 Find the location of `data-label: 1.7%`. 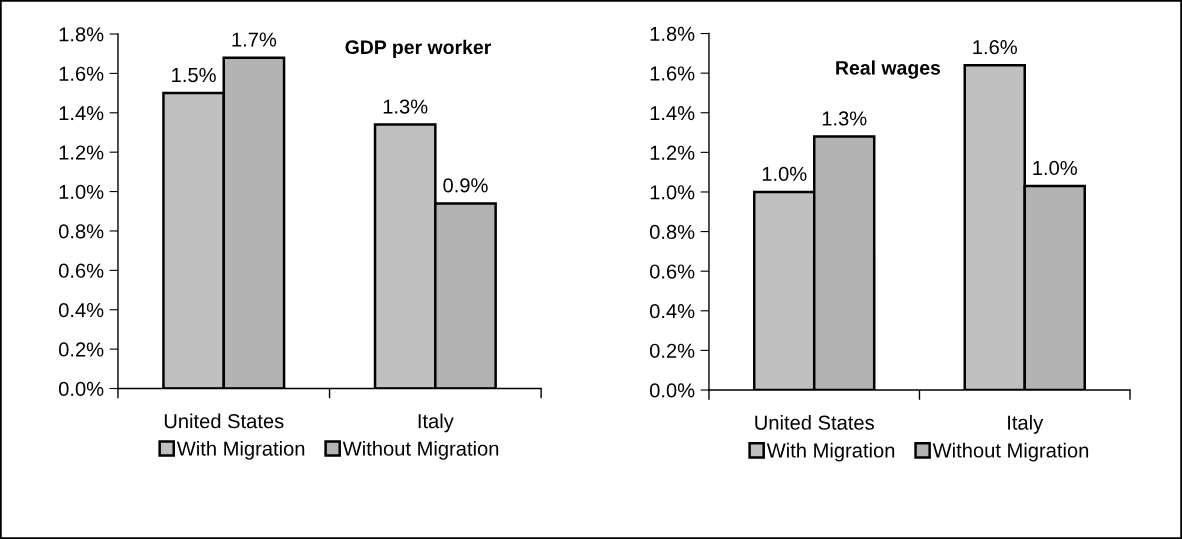

data-label: 1.7% is located at coordinates (254, 39).